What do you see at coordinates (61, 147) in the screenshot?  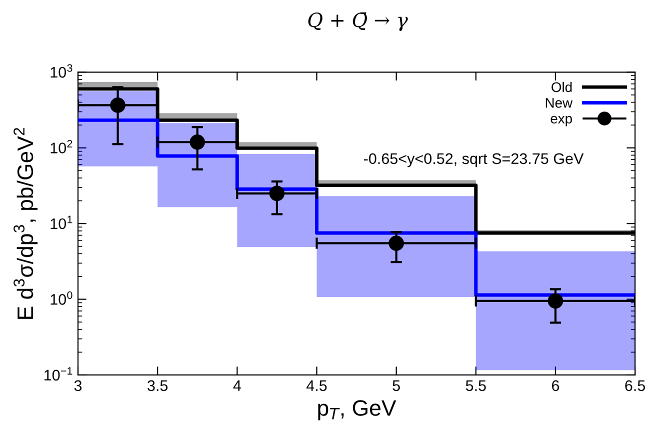 I see `y-tick-label: 10$^{2}$` at bounding box center [61, 147].